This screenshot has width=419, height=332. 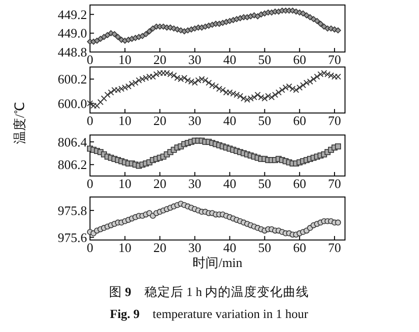 I want to click on y-tick-label: 600.0, so click(x=72, y=103).